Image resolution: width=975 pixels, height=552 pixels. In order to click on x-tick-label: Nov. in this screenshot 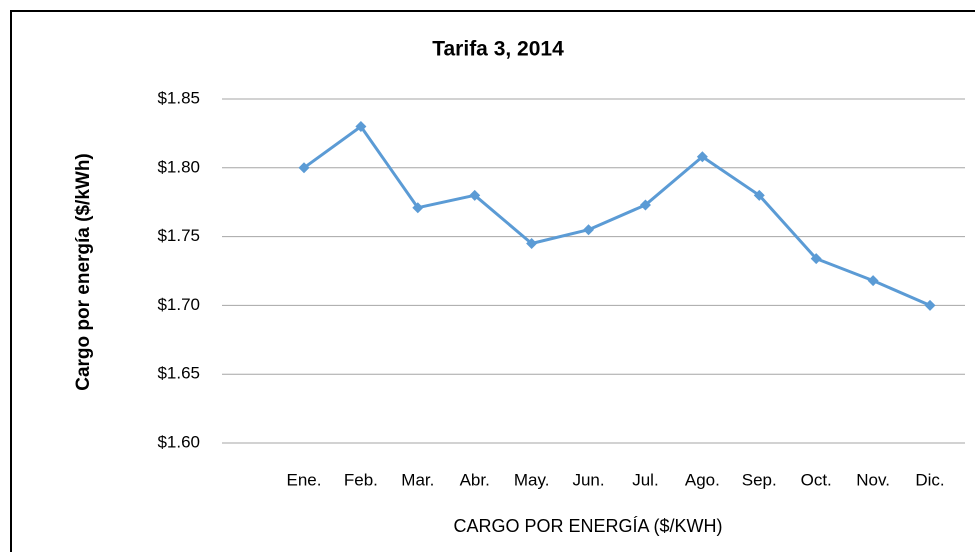, I will do `click(873, 479)`.